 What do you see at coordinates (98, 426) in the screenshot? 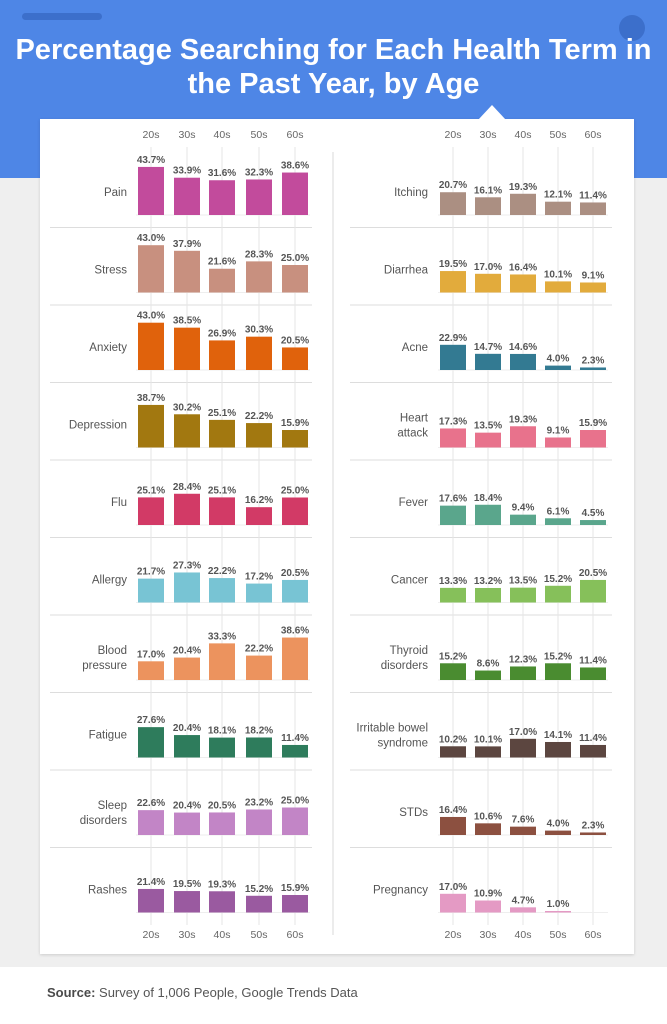
I see `row-term-label: Depression` at bounding box center [98, 426].